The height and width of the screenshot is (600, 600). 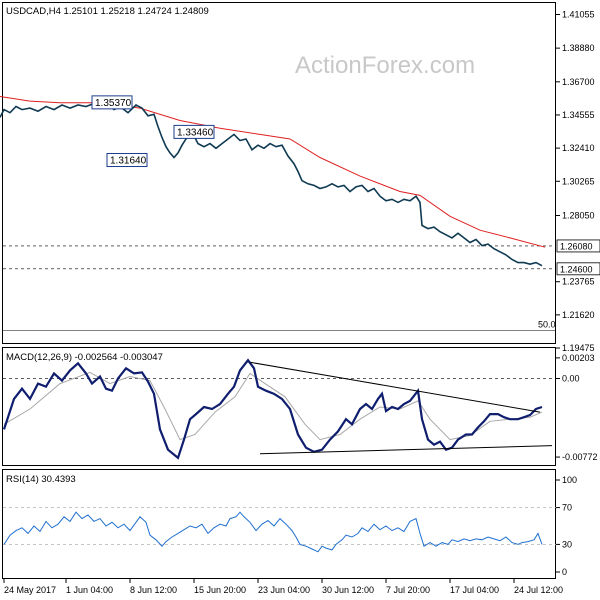 What do you see at coordinates (348, 590) in the screenshot?
I see `x-tick-label: 30 Jun 12:00` at bounding box center [348, 590].